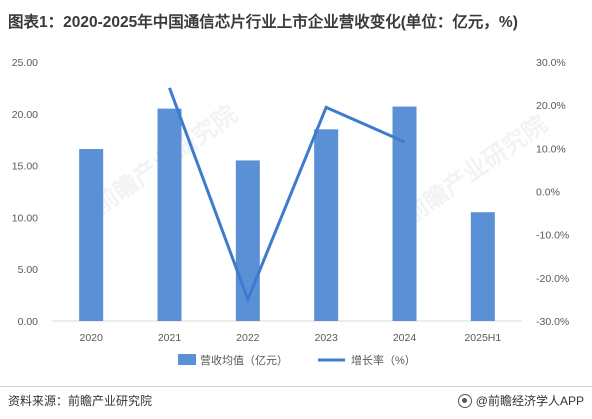 Image resolution: width=592 pixels, height=419 pixels. Describe the element at coordinates (326, 338) in the screenshot. I see `x-tick-label: 2023` at that location.